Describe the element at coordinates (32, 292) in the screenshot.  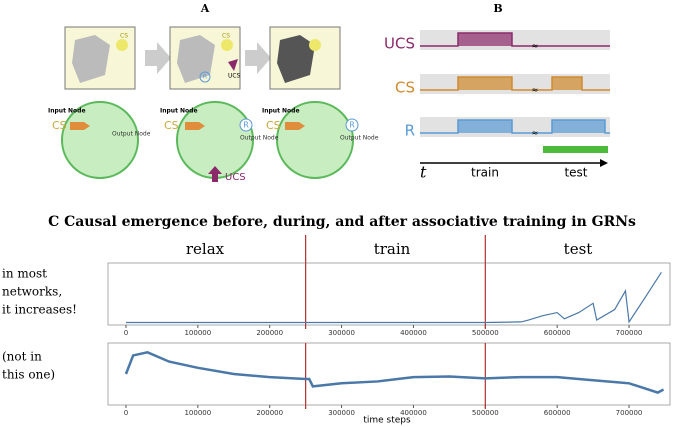
I see `note: networks,` at that location.